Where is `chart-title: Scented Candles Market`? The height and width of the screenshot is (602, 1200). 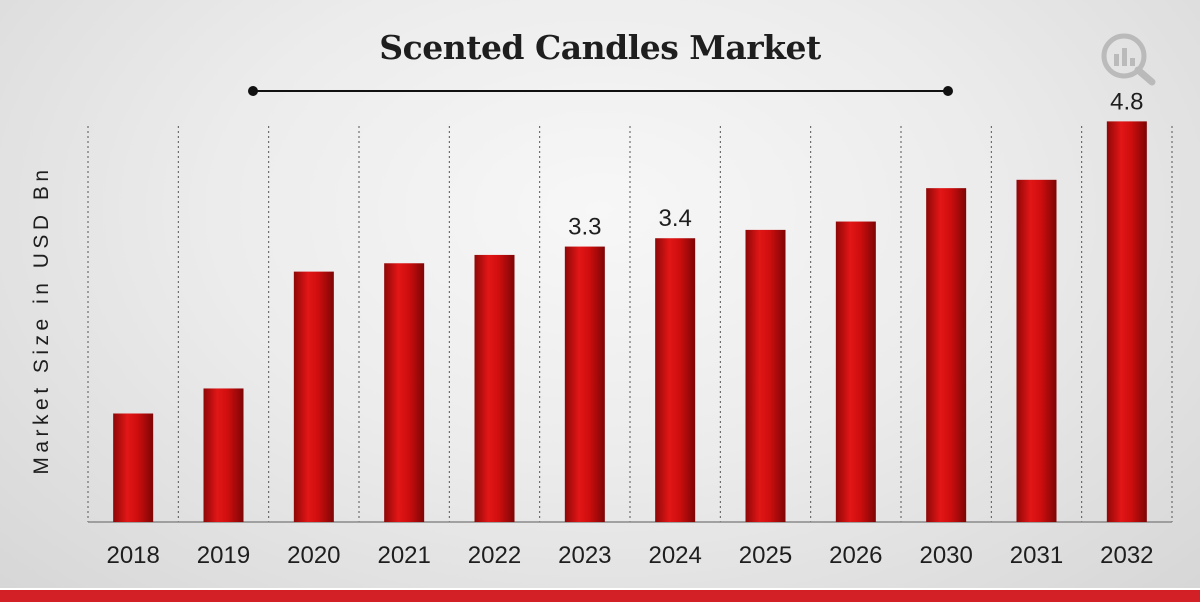
chart-title: Scented Candles Market is located at coordinates (600, 47).